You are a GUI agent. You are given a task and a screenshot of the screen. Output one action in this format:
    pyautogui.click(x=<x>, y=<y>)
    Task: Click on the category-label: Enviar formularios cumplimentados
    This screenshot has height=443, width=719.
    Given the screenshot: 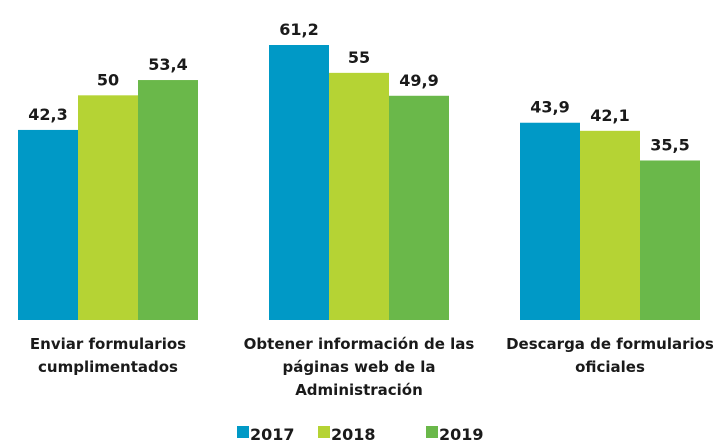 What is the action you would take?
    pyautogui.click(x=108, y=355)
    